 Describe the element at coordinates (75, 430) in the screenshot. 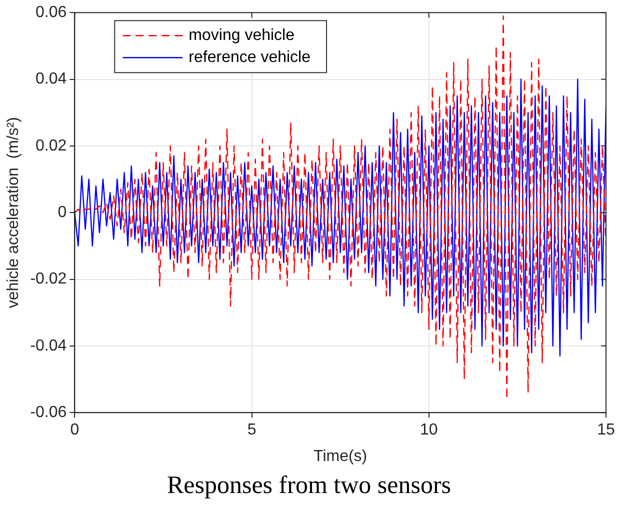

I see `x-tick-label: 0` at that location.